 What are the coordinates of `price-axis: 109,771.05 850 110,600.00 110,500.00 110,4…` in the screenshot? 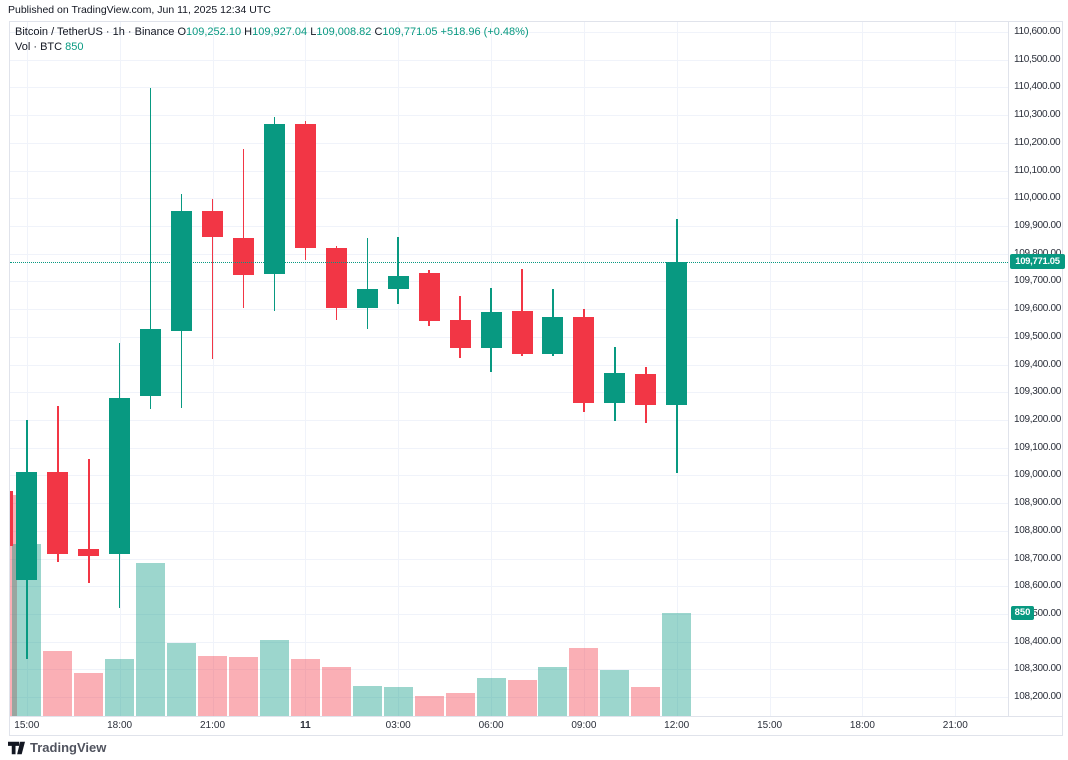 It's located at (1036, 369).